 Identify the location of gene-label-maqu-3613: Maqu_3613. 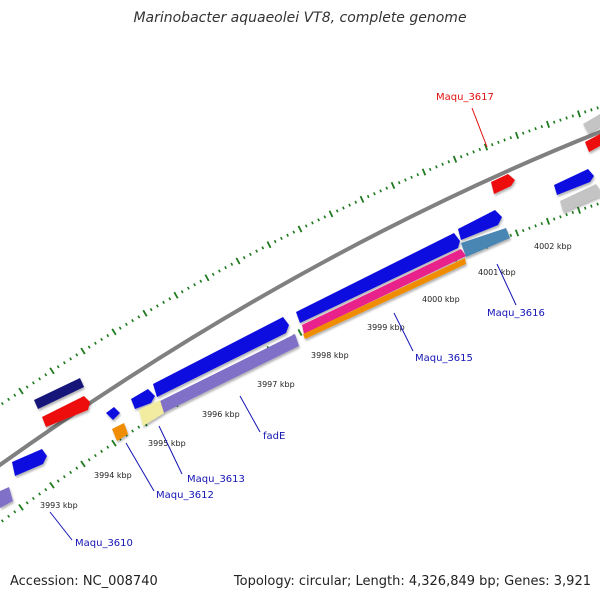
(216, 479).